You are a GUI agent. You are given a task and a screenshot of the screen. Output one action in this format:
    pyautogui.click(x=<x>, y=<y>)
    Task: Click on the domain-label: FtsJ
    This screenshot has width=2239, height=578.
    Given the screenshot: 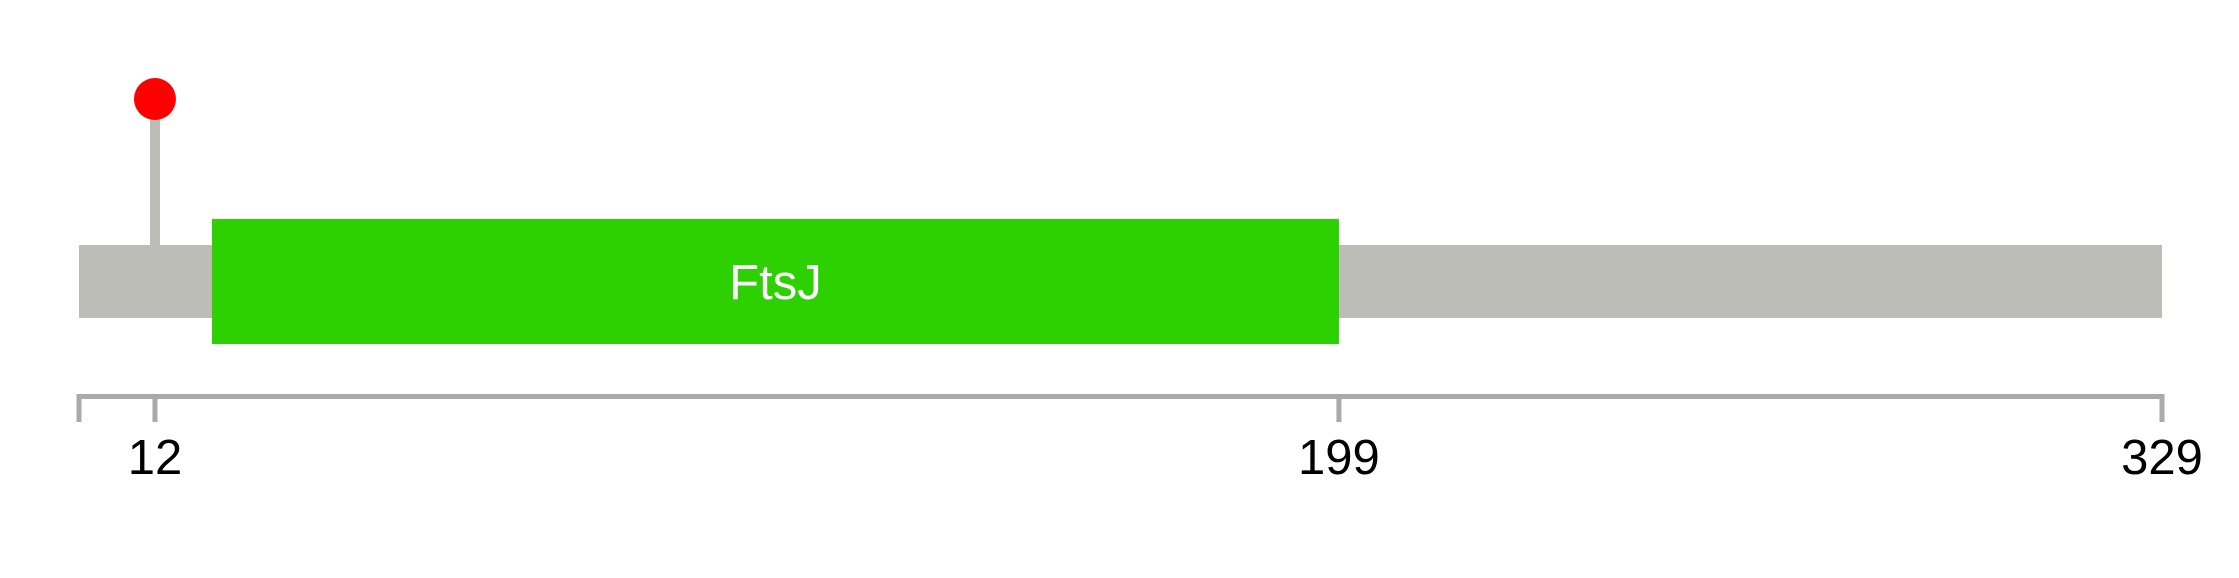 What is the action you would take?
    pyautogui.click(x=775, y=283)
    